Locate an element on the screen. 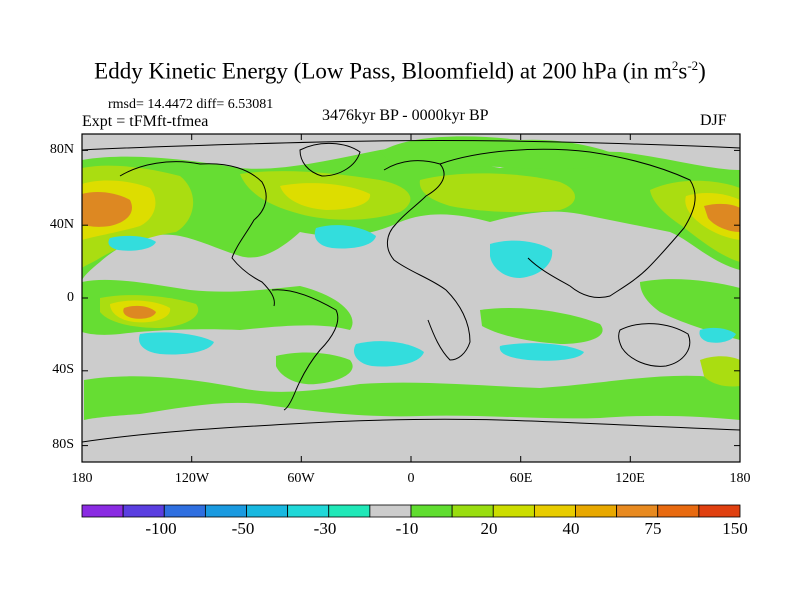 Image resolution: width=800 pixels, height=600 pixels. y-tick-label: 0 is located at coordinates (70, 297).